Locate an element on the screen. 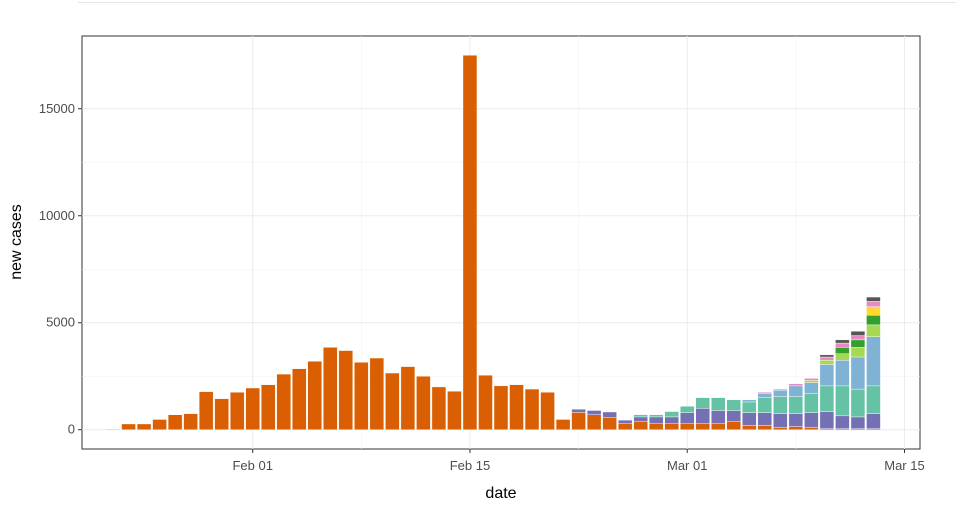  y-axis-ticks: 0 5000 10000 15000 is located at coordinates (60, 269).